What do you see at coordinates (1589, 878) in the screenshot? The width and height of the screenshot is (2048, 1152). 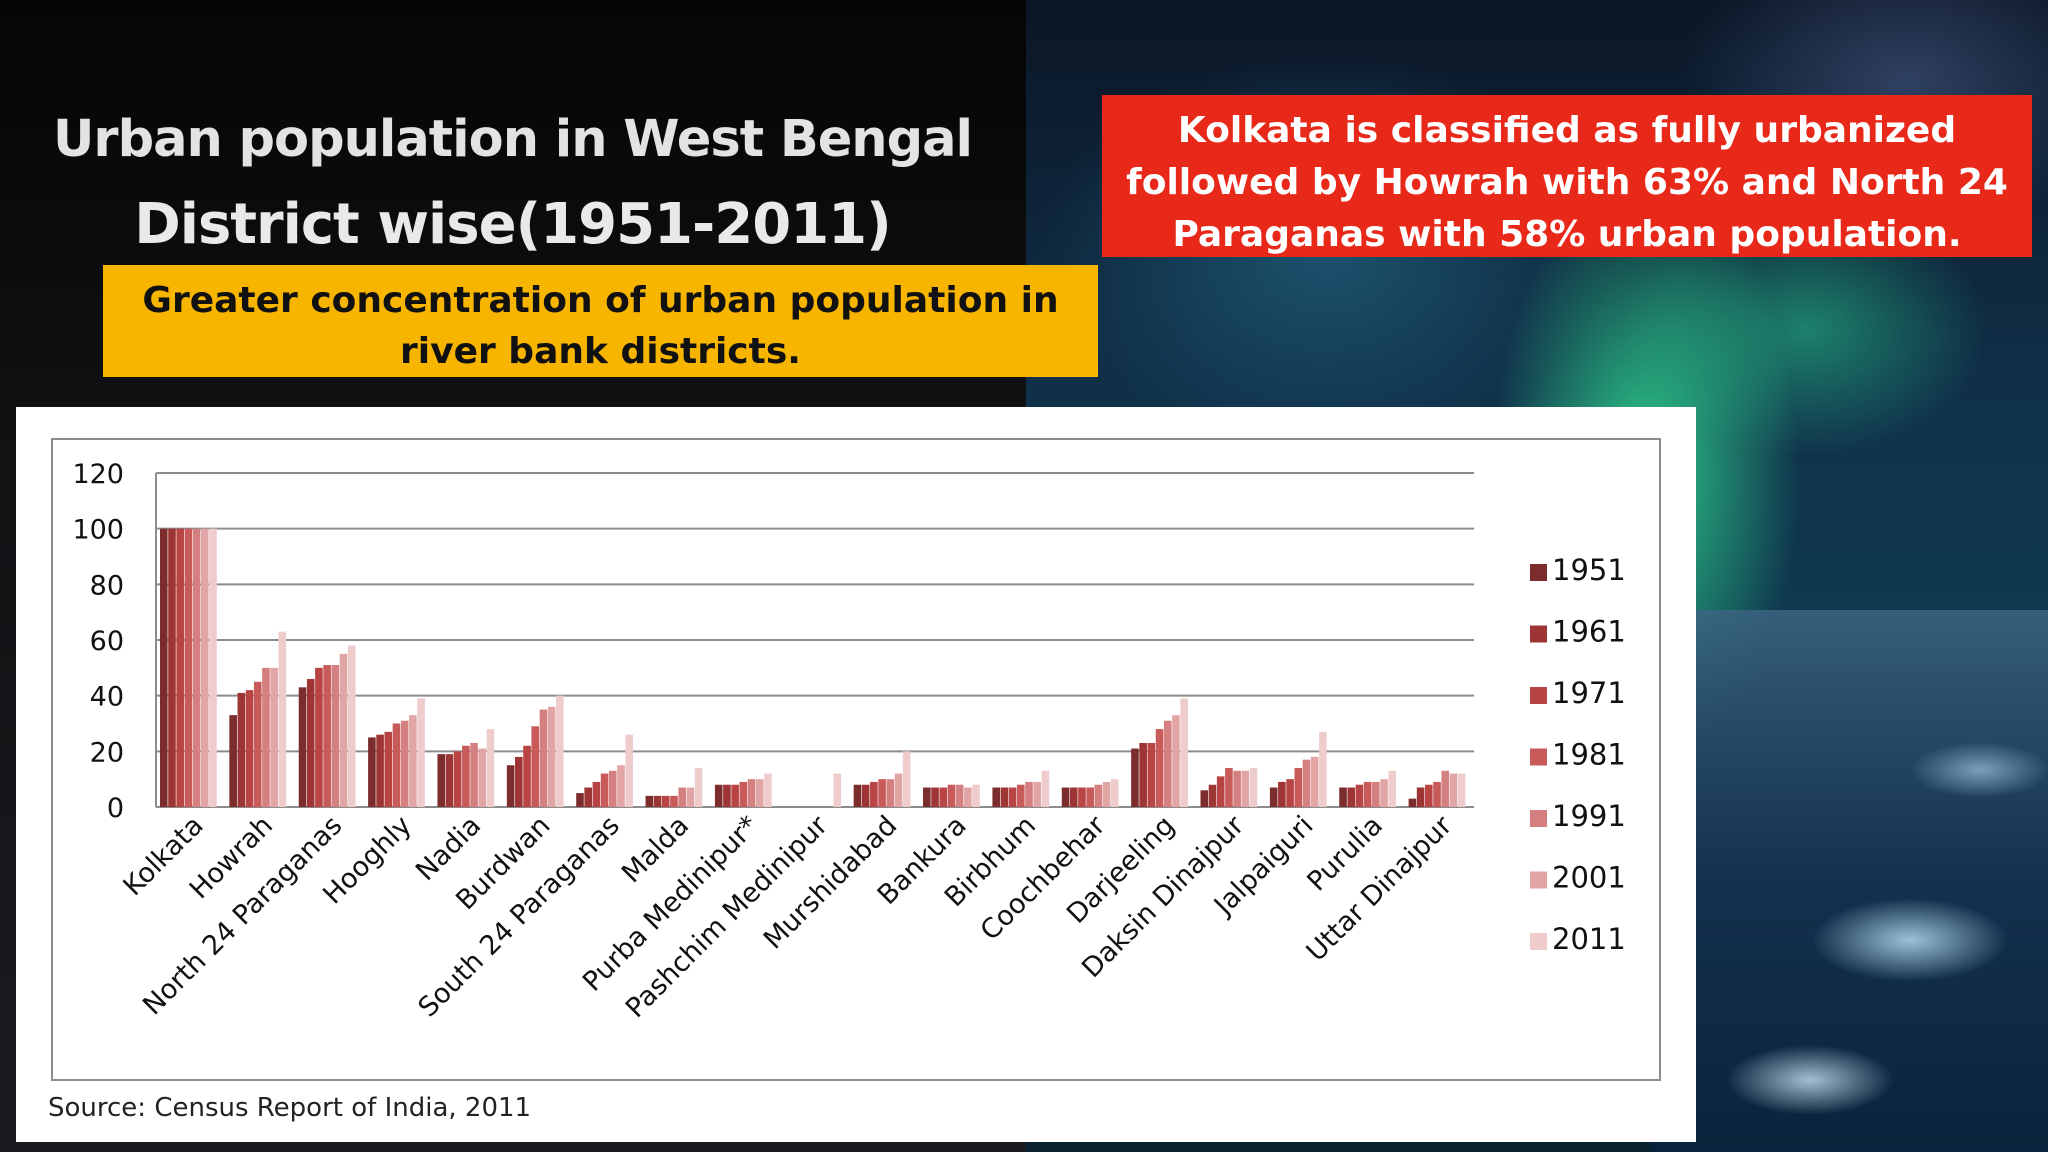 I see `legend-label: 2001` at bounding box center [1589, 878].